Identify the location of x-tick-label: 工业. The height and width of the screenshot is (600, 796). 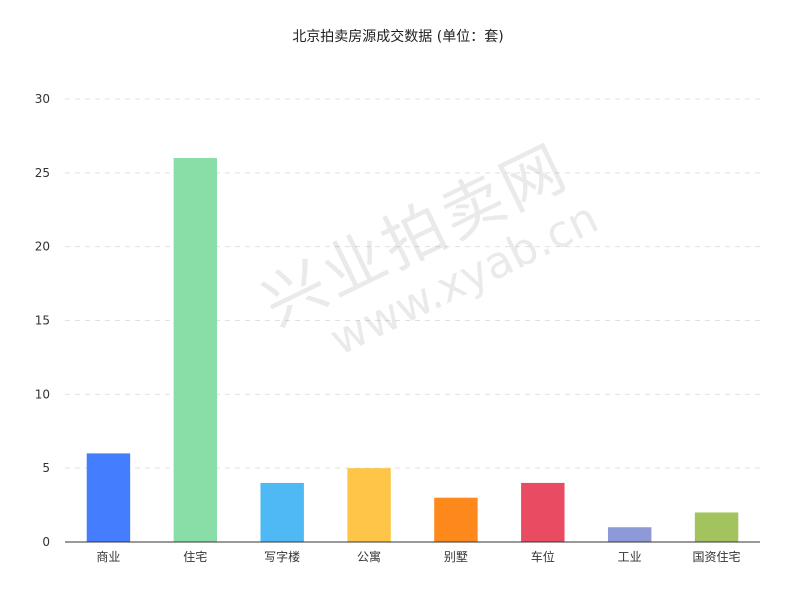
(630, 557).